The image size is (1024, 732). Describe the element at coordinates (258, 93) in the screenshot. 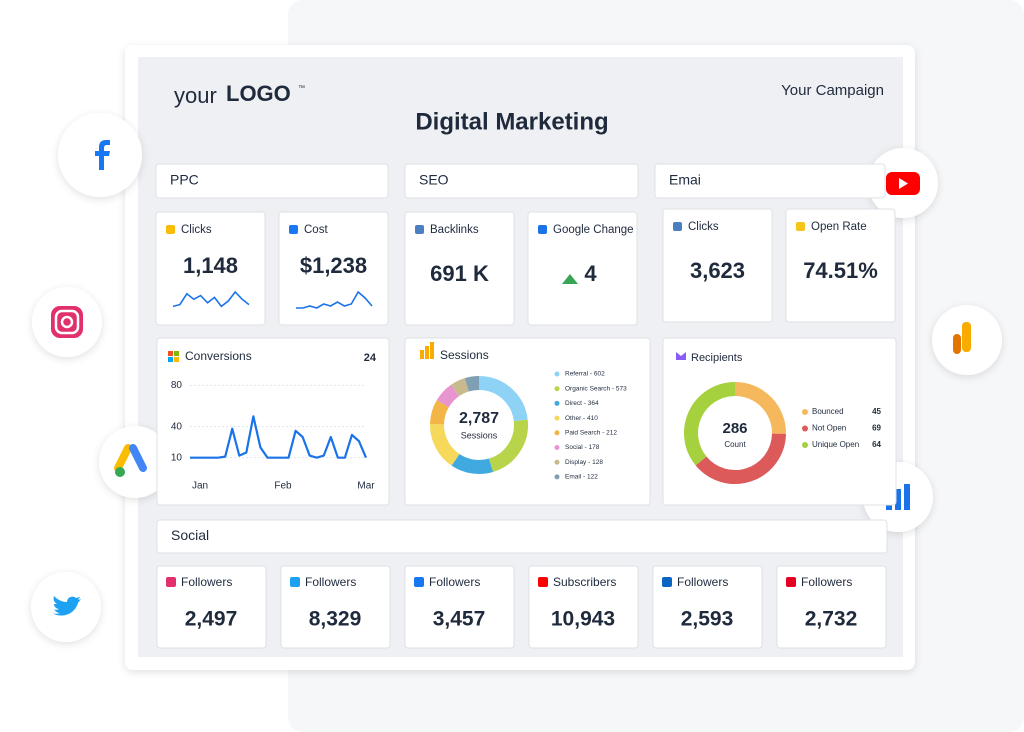

I see `logo-brand: LOGO` at that location.